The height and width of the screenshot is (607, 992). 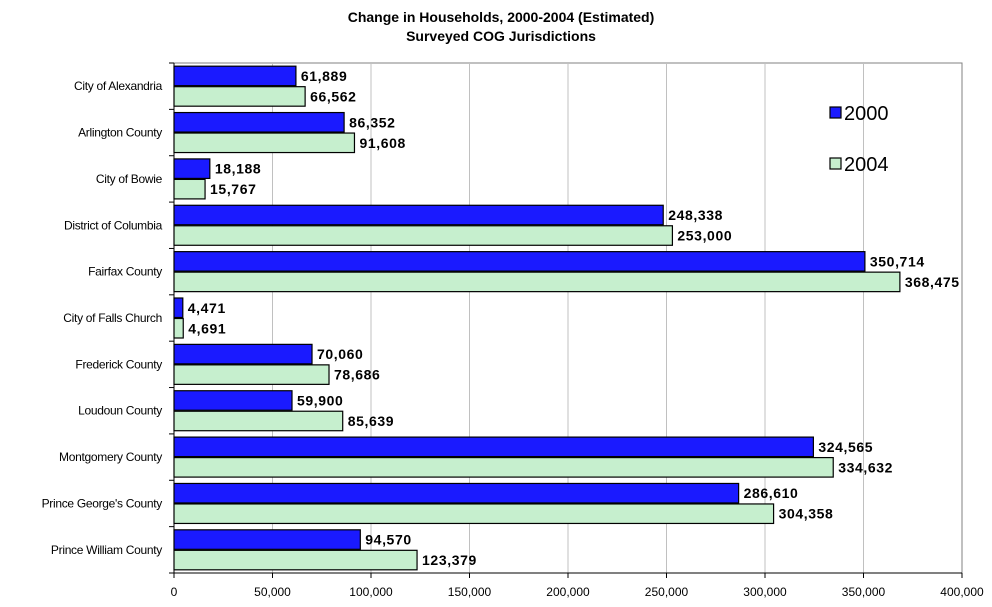 What do you see at coordinates (859, 139) in the screenshot?
I see `legend: 2000 2004` at bounding box center [859, 139].